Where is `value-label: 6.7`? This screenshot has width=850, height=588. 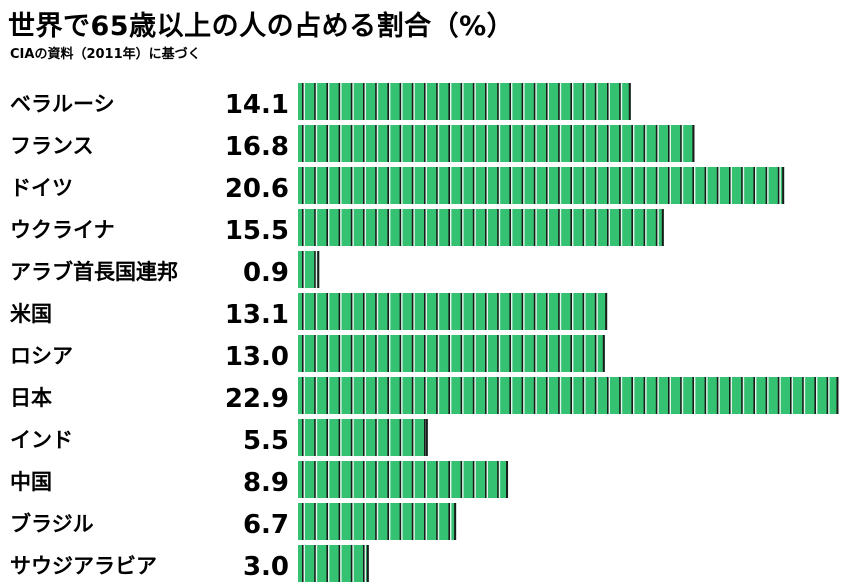
value-label: 6.7 is located at coordinates (266, 525).